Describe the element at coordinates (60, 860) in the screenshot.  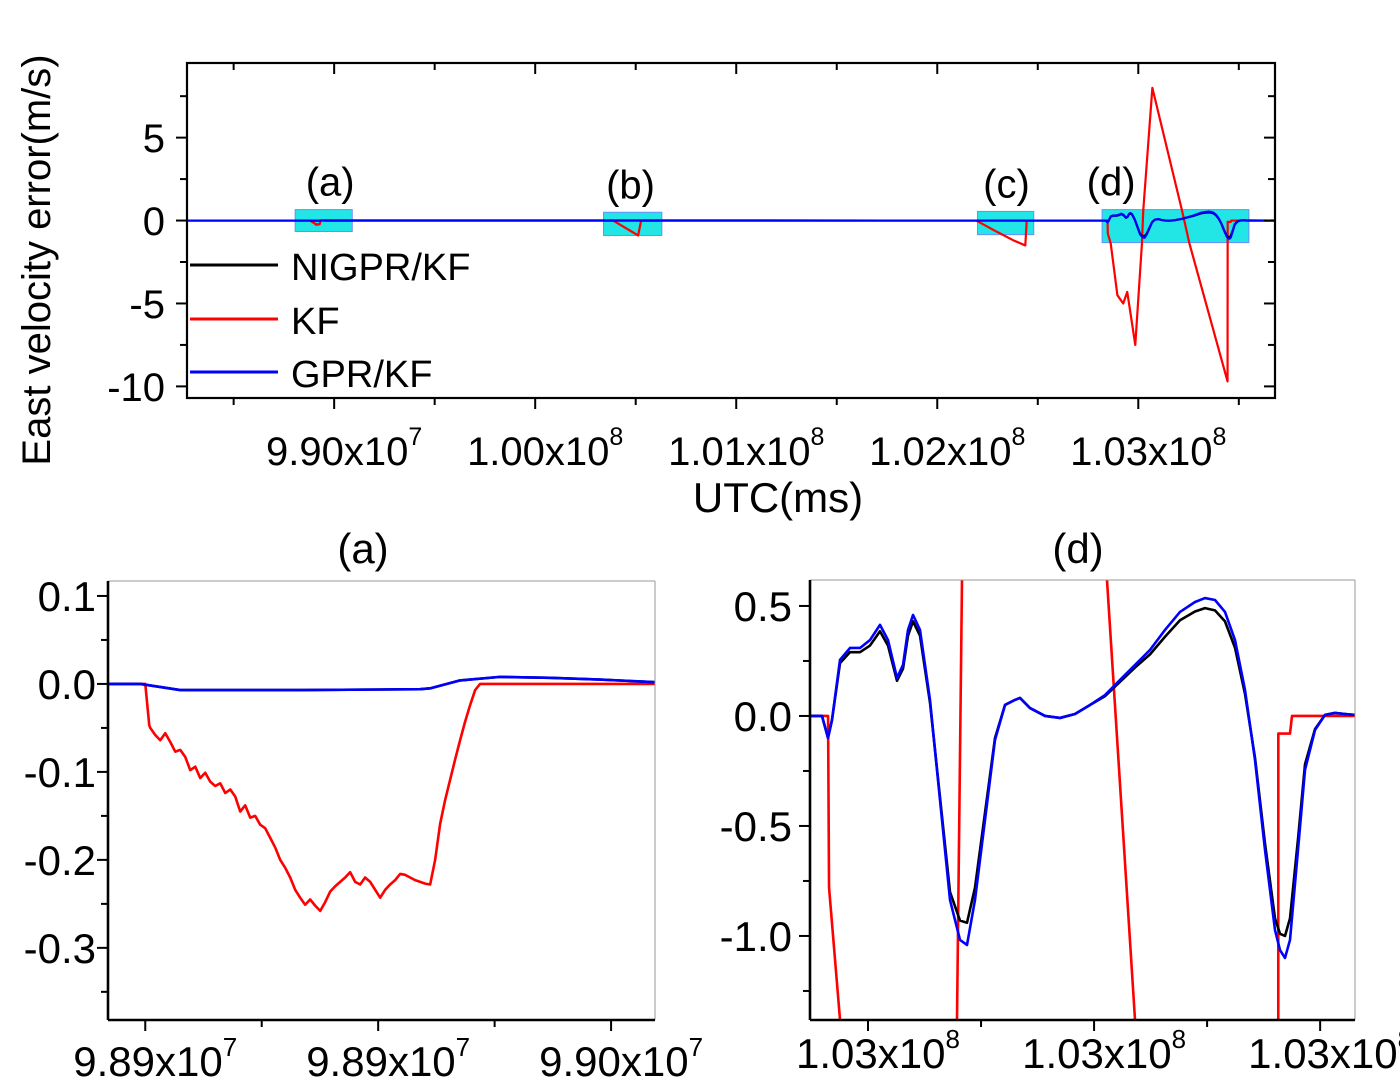
I see `y-tick-label: -0.2` at that location.